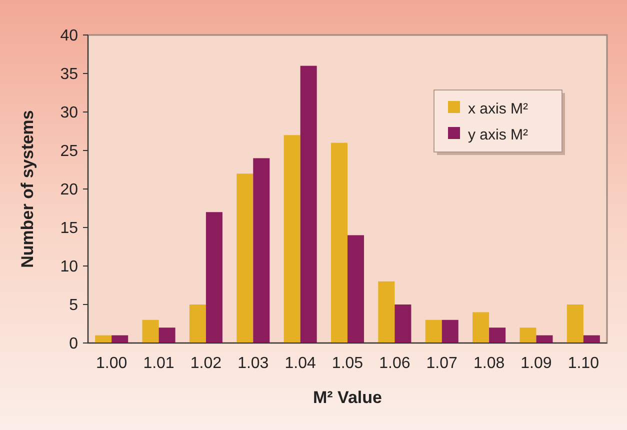  What do you see at coordinates (27, 189) in the screenshot?
I see `y-axis-title: Number of systems` at bounding box center [27, 189].